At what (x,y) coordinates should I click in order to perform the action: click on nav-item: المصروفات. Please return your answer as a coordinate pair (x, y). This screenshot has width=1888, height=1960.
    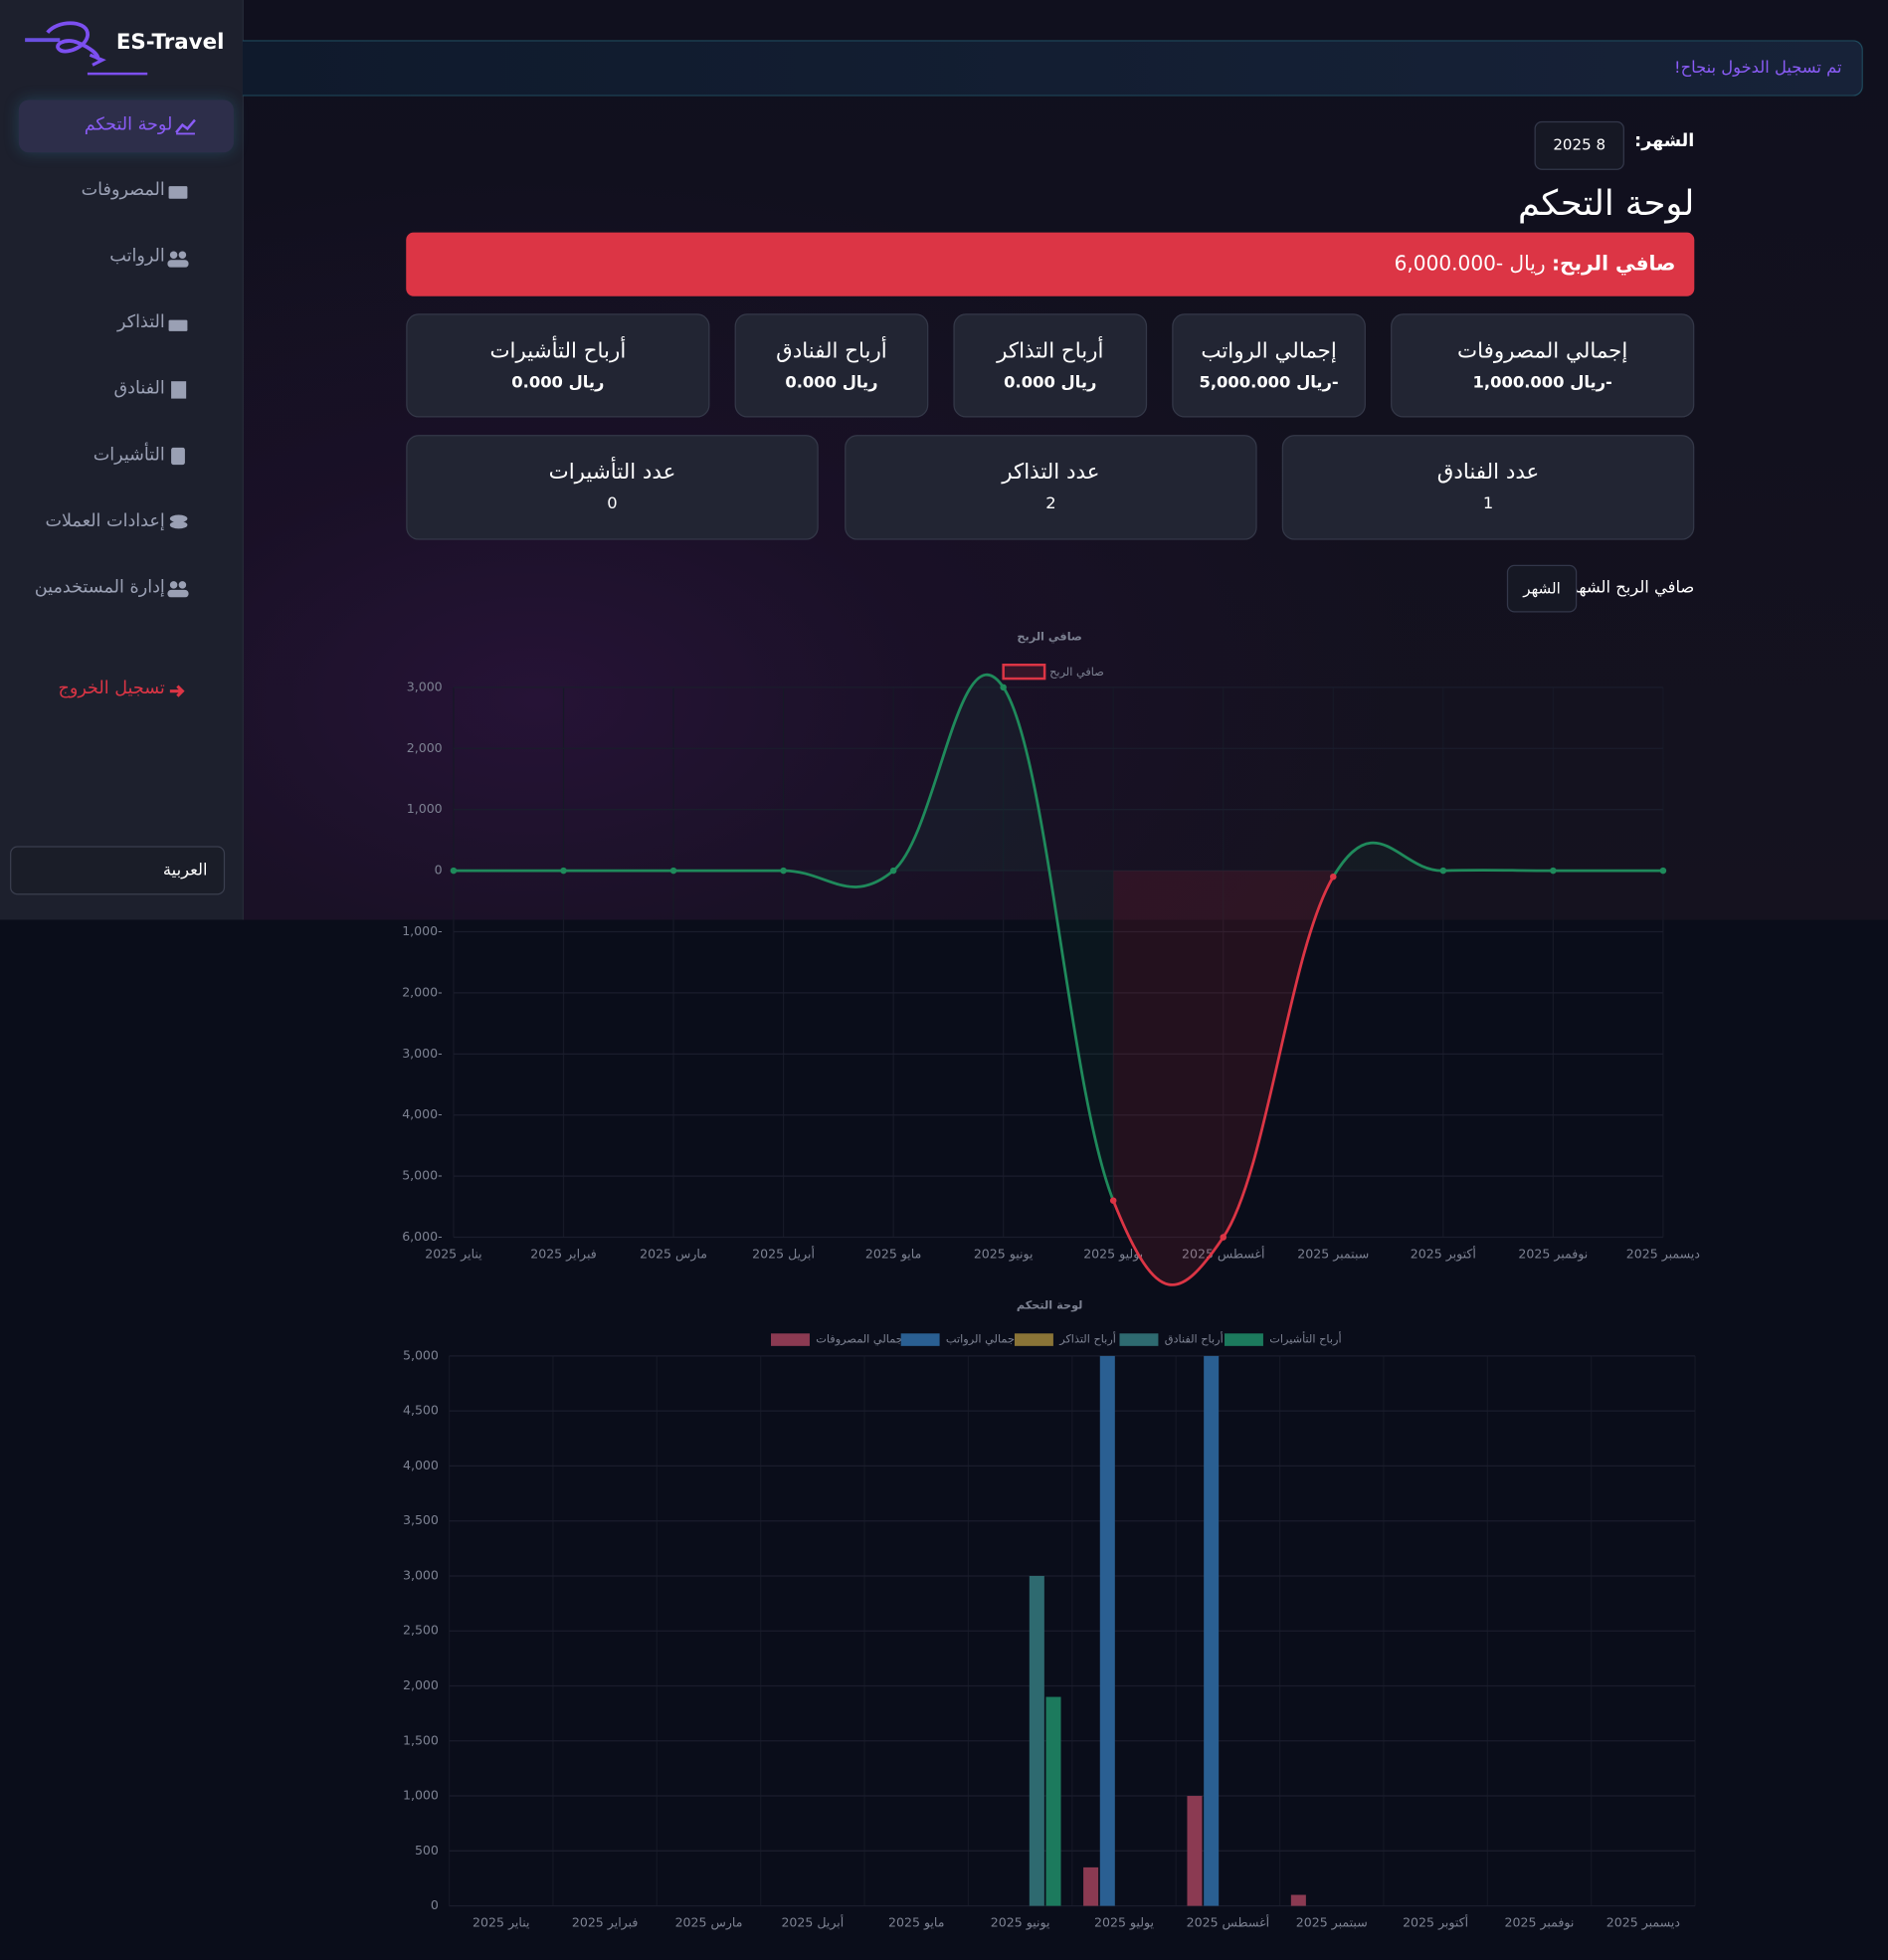
    Looking at the image, I should click on (123, 189).